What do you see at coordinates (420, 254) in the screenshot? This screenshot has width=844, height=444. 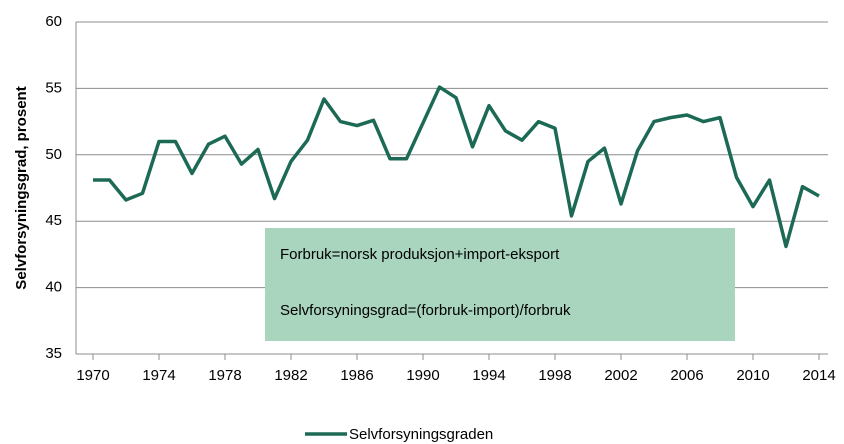 I see `annotation-text: Forbruk=norsk produksjon+import-eksport` at bounding box center [420, 254].